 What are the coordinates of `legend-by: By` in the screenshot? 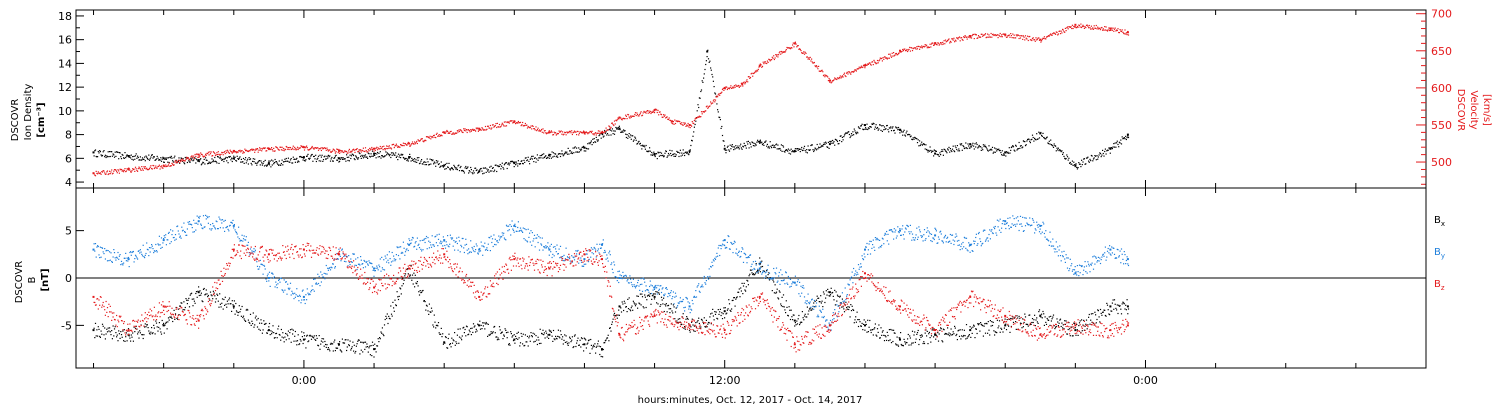 It's located at (1439, 253).